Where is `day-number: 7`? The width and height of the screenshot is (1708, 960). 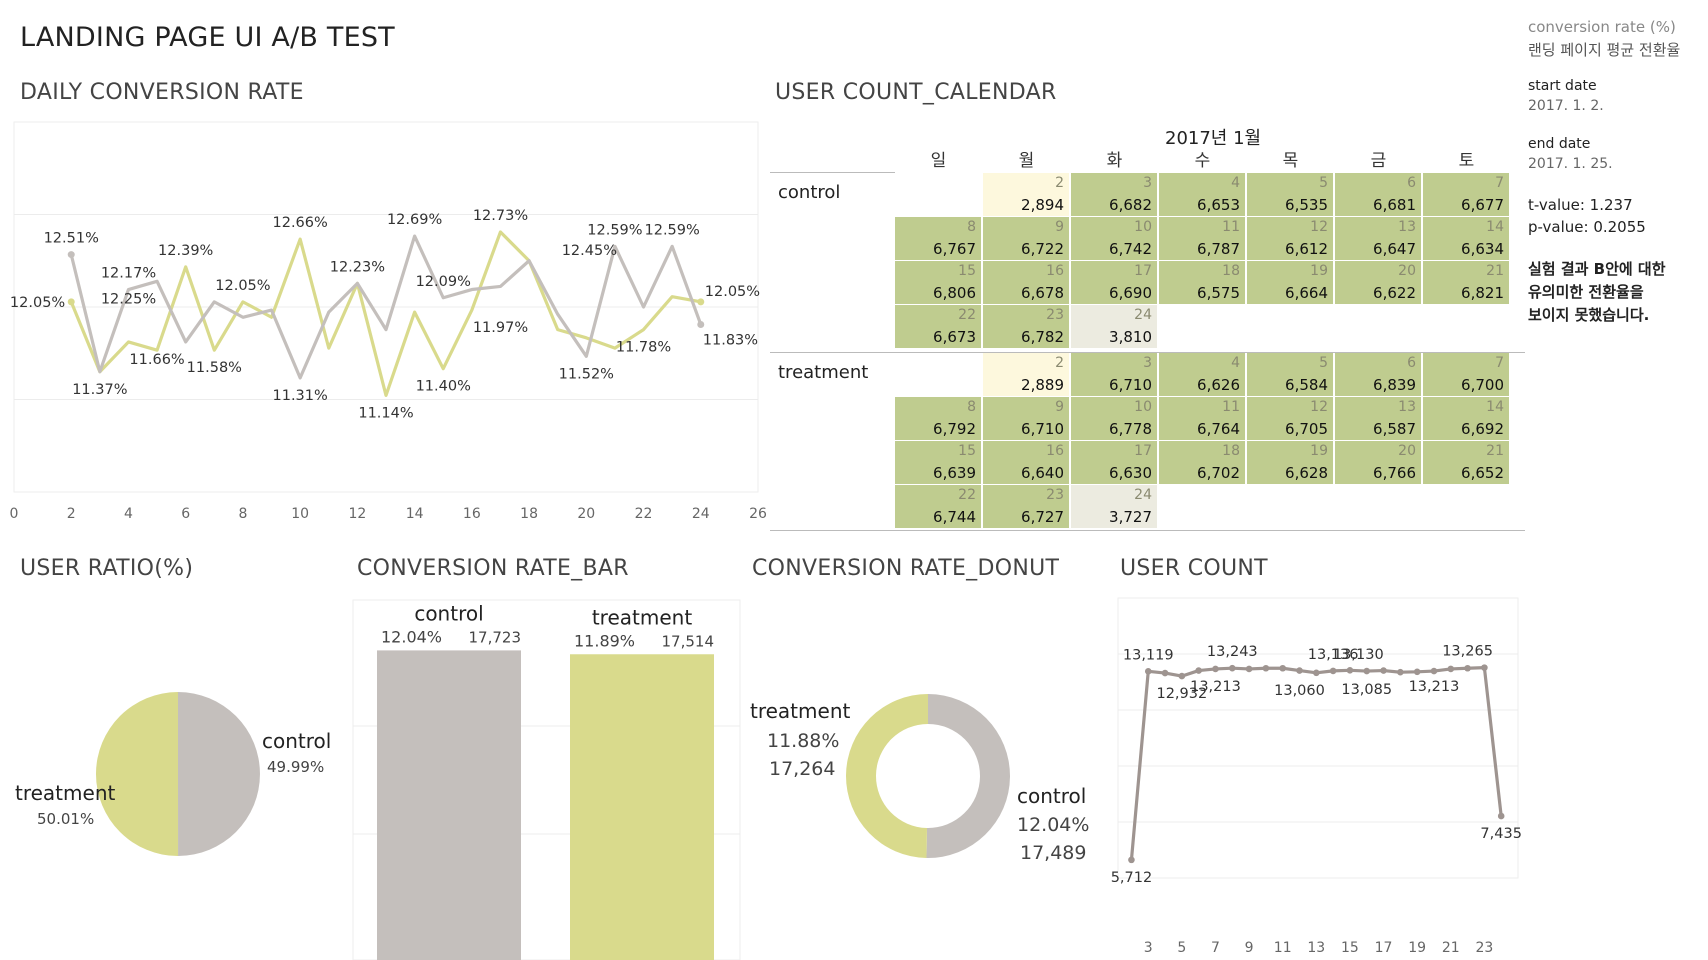
day-number: 7 is located at coordinates (1499, 183).